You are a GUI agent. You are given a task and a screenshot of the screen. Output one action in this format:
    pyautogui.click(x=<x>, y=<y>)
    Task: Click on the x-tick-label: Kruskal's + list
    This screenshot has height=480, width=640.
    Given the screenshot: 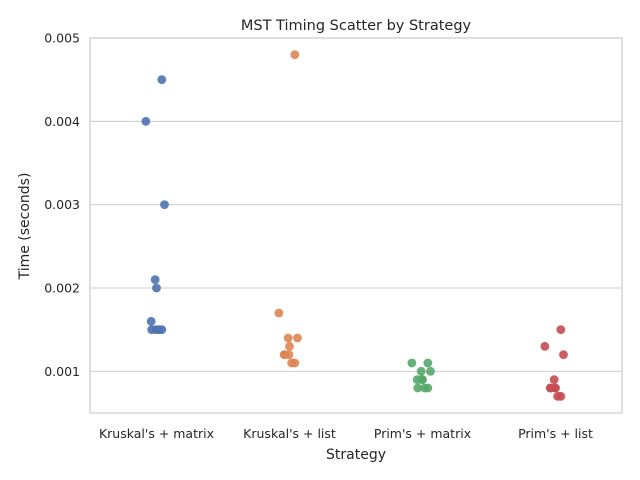 What is the action you would take?
    pyautogui.click(x=289, y=433)
    